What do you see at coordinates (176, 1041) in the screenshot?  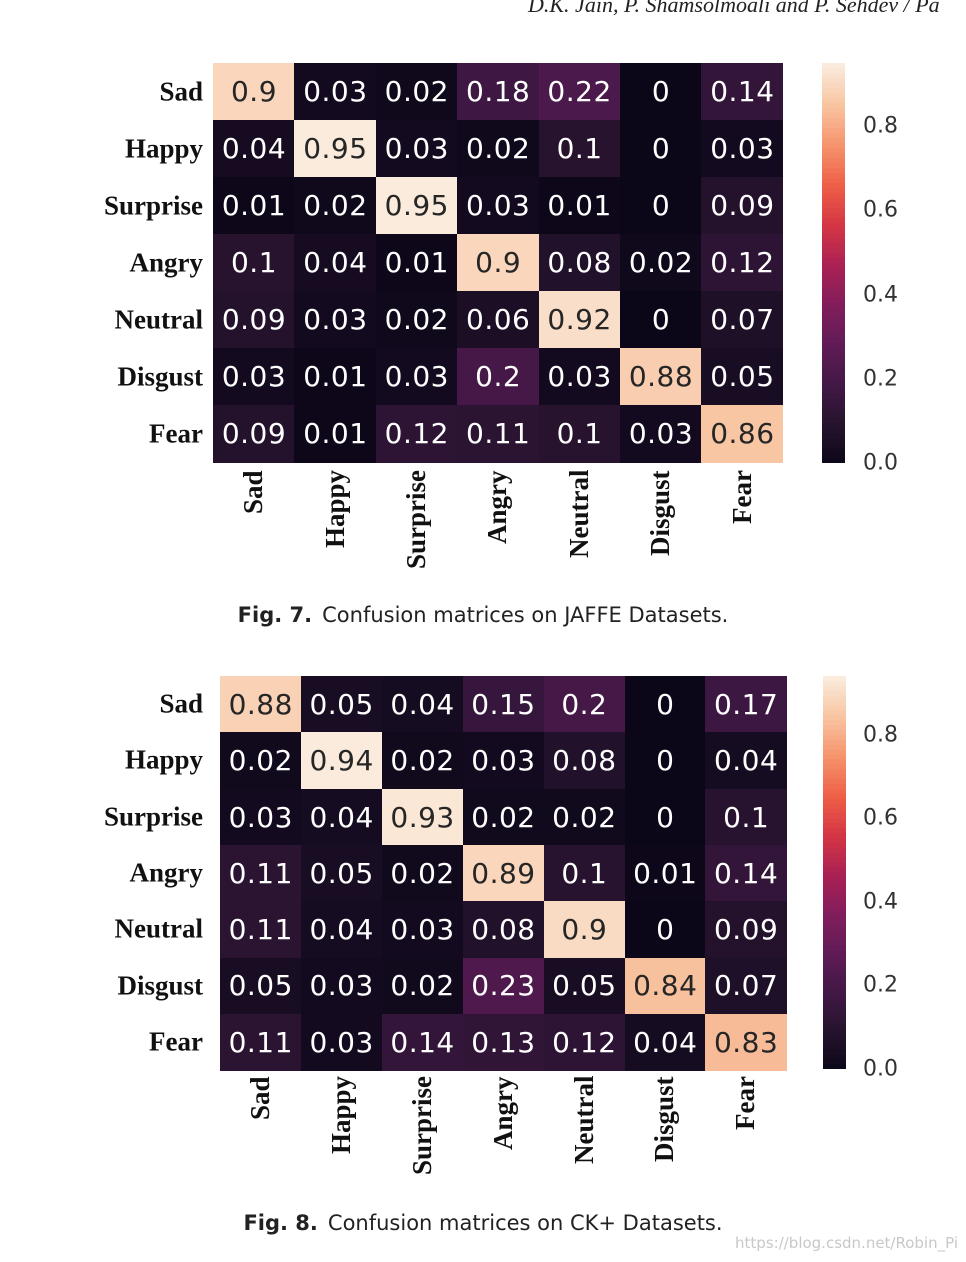 I see `row-label: Fear` at bounding box center [176, 1041].